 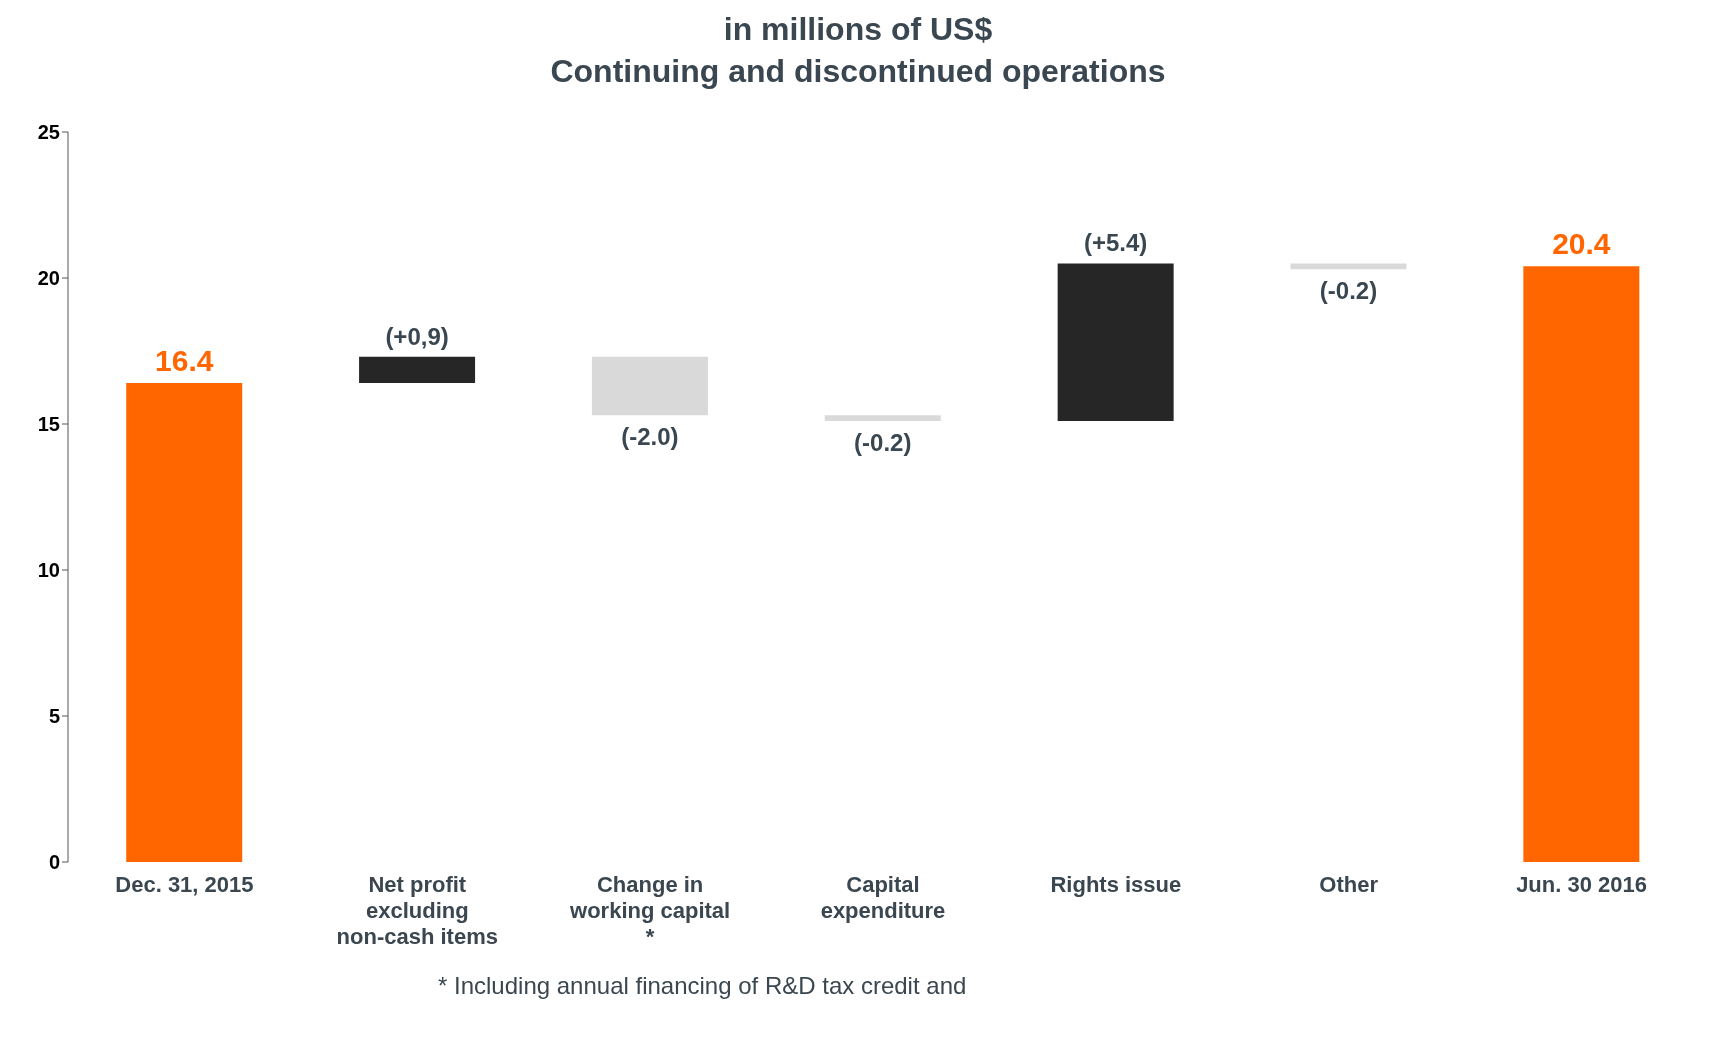 I want to click on data-label: (+0,9), so click(x=417, y=336).